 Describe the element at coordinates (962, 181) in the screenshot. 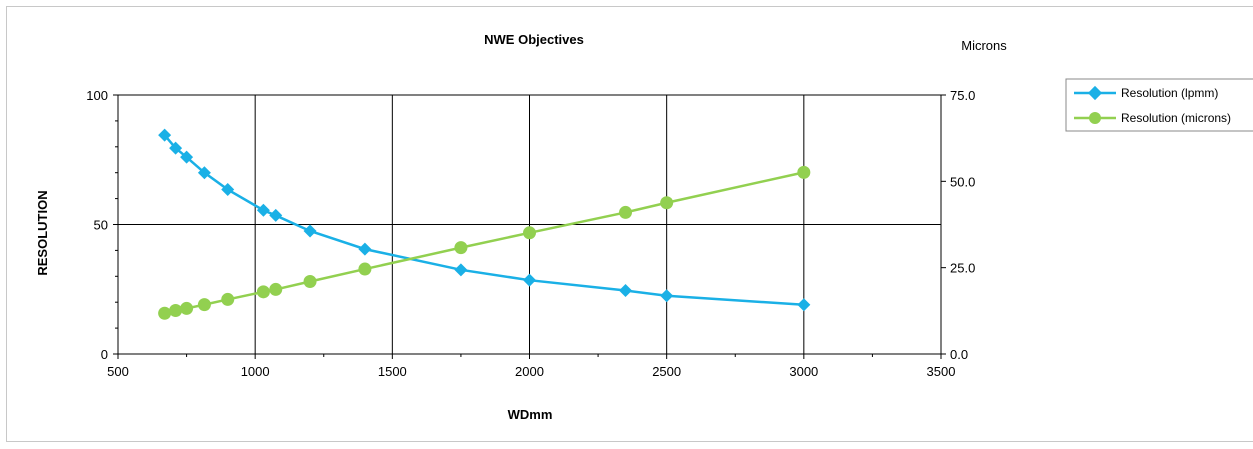

I see `y2-tick-label: 50.0` at that location.